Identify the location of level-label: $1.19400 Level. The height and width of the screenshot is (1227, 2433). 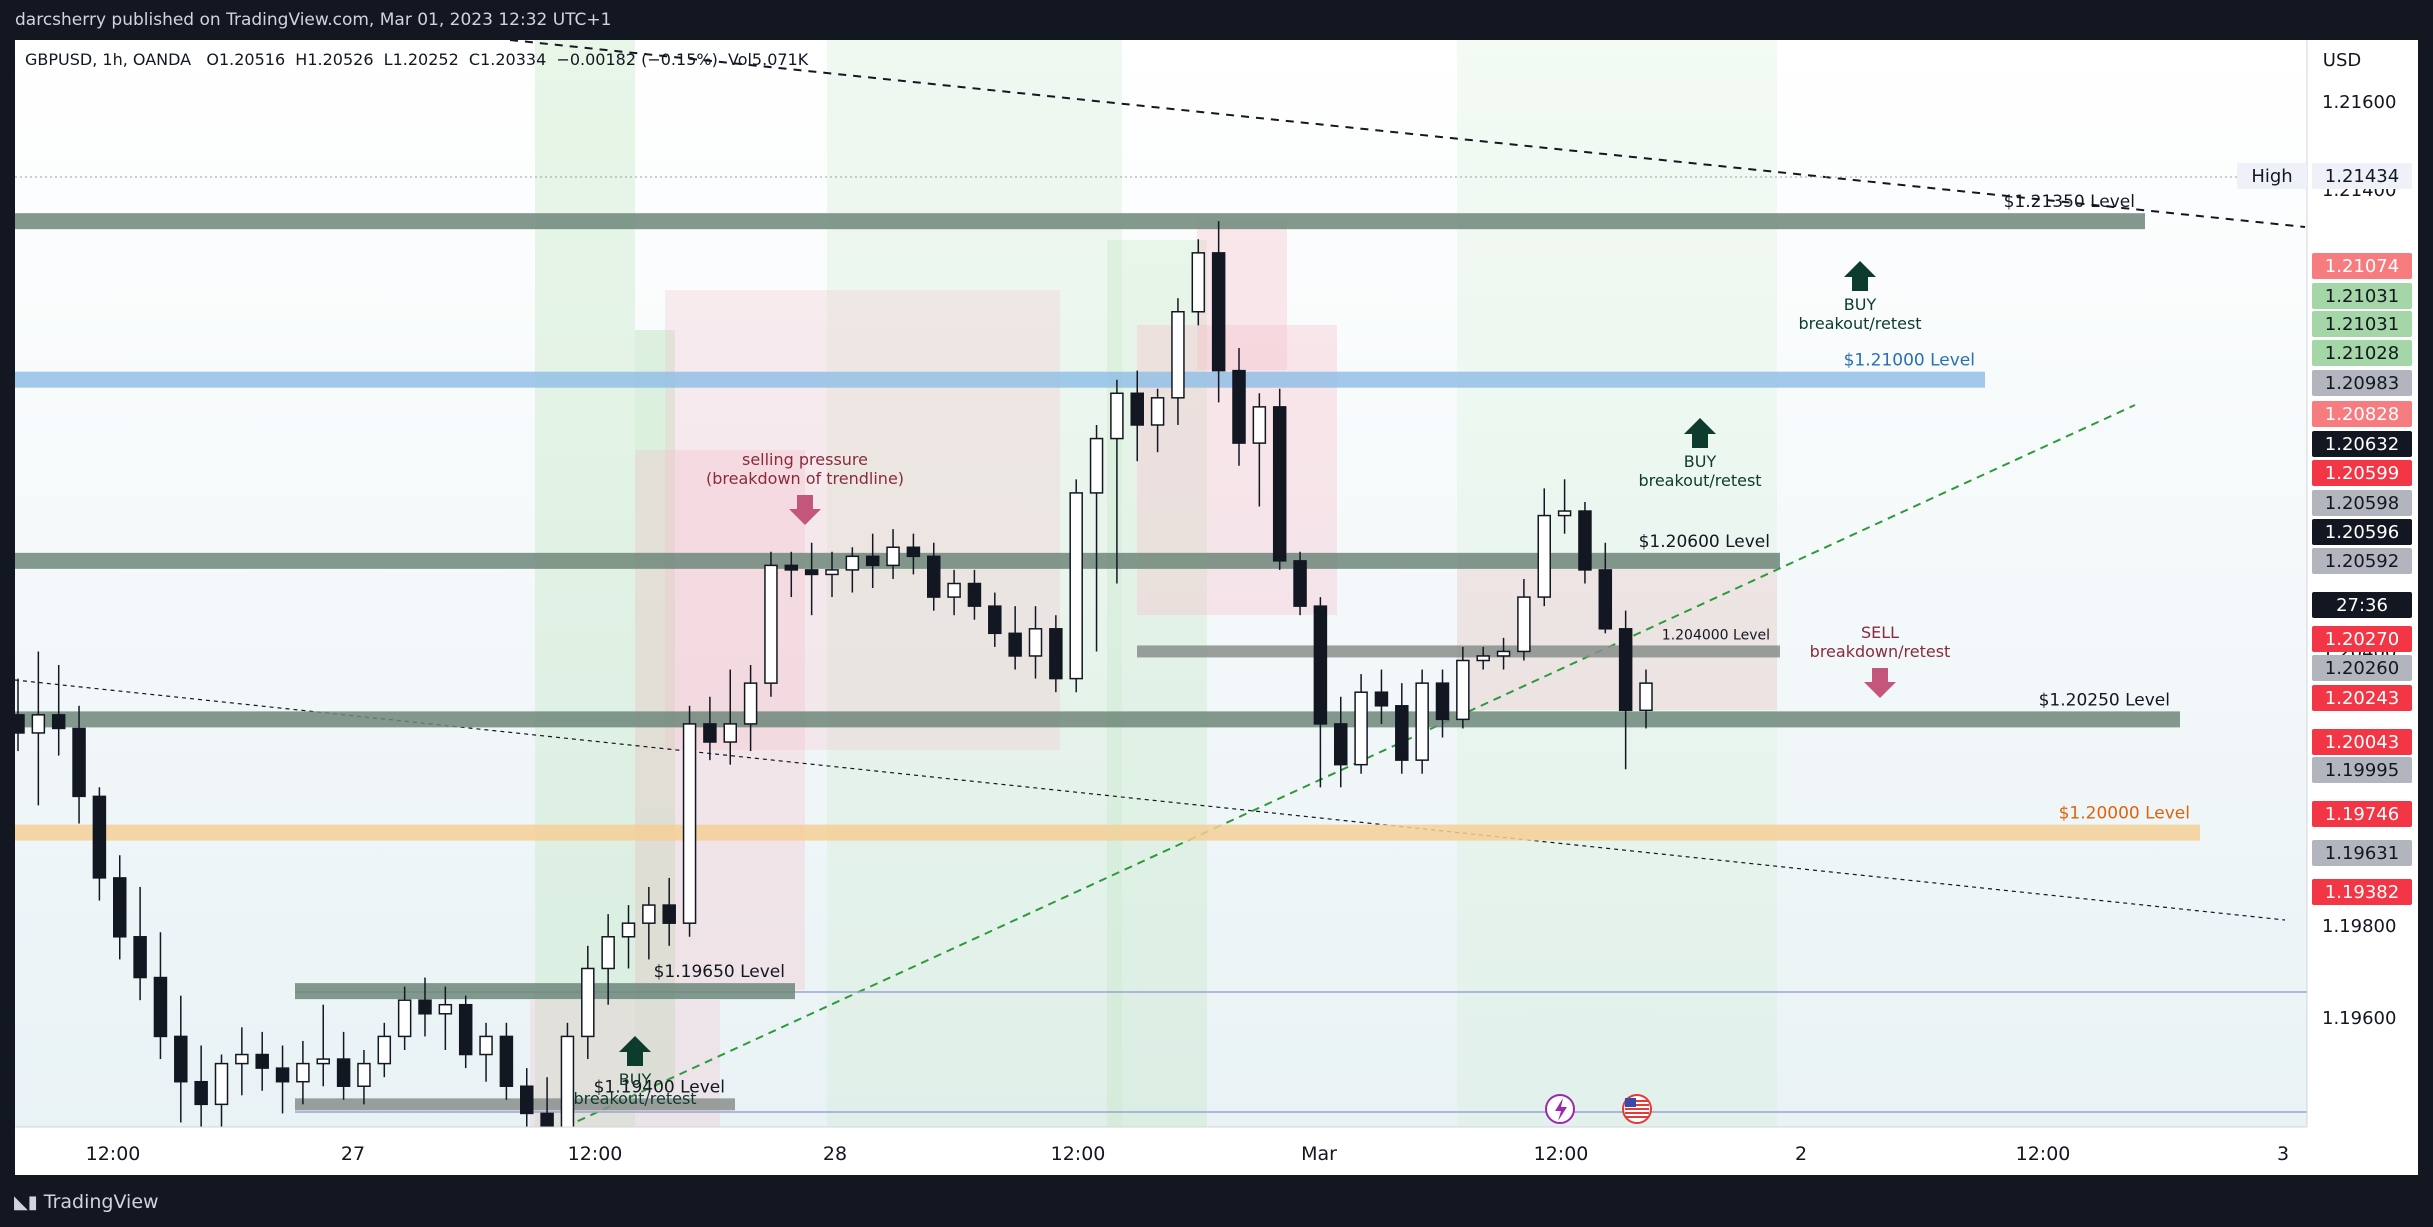
(659, 1087).